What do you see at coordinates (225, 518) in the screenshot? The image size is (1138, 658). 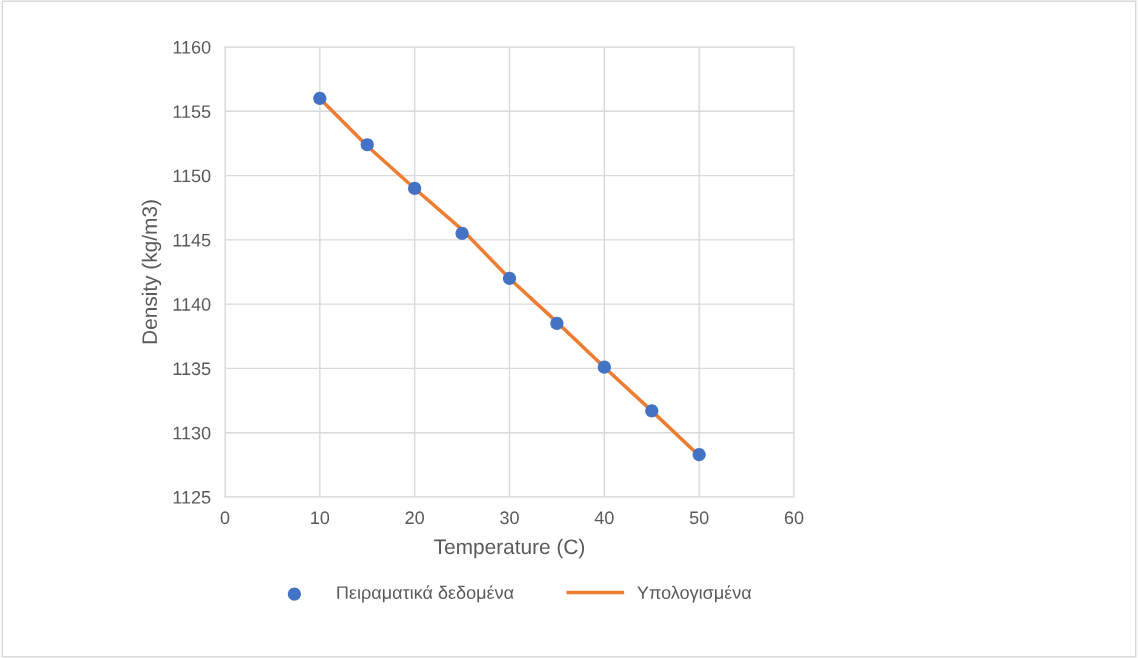 I see `x-tick-label: 0` at bounding box center [225, 518].